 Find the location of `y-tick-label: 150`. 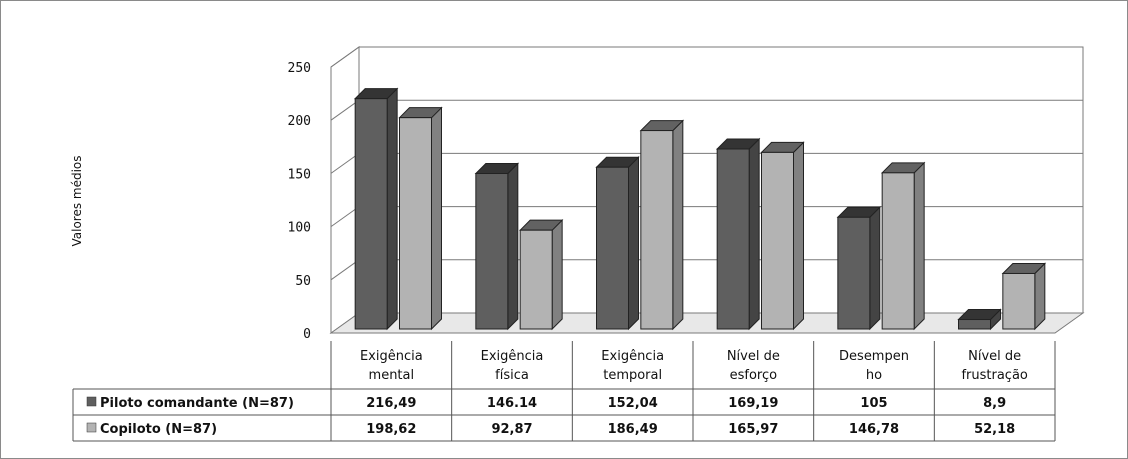

y-tick-label: 150 is located at coordinates (299, 174).